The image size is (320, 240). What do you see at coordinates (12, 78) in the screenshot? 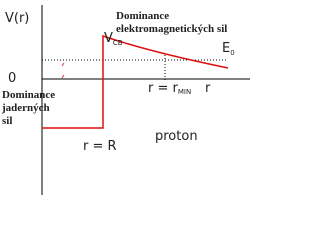
I see `zero-label: 0` at bounding box center [12, 78].